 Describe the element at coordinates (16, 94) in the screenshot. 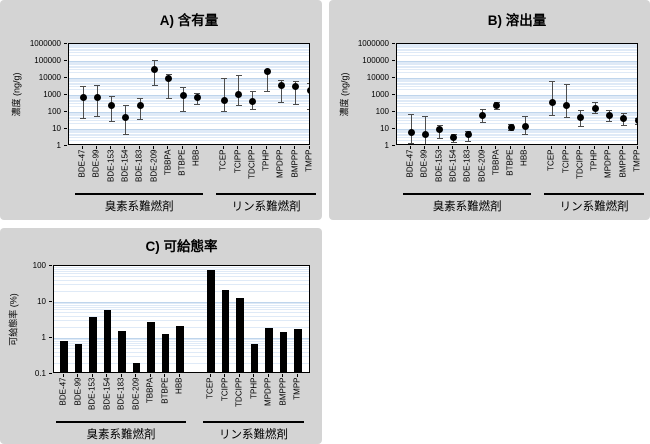

I see `y-axis-title: 濃度 (ng/g)` at that location.